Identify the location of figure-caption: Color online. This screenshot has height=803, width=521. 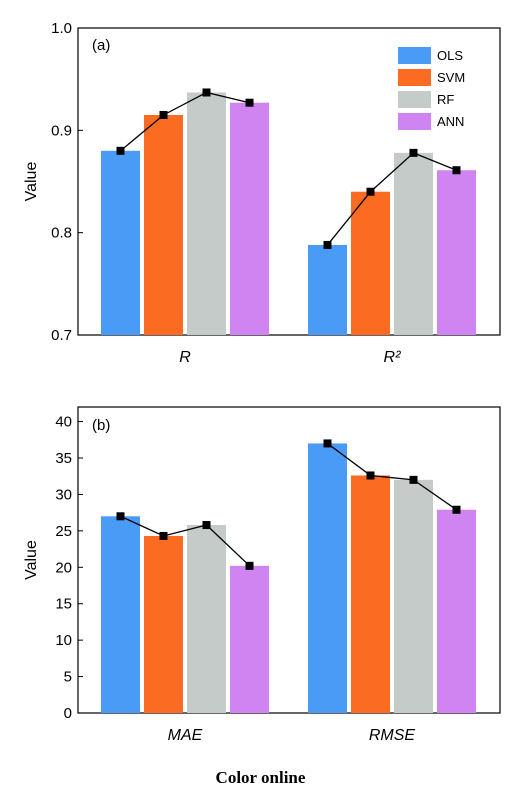
(260, 777).